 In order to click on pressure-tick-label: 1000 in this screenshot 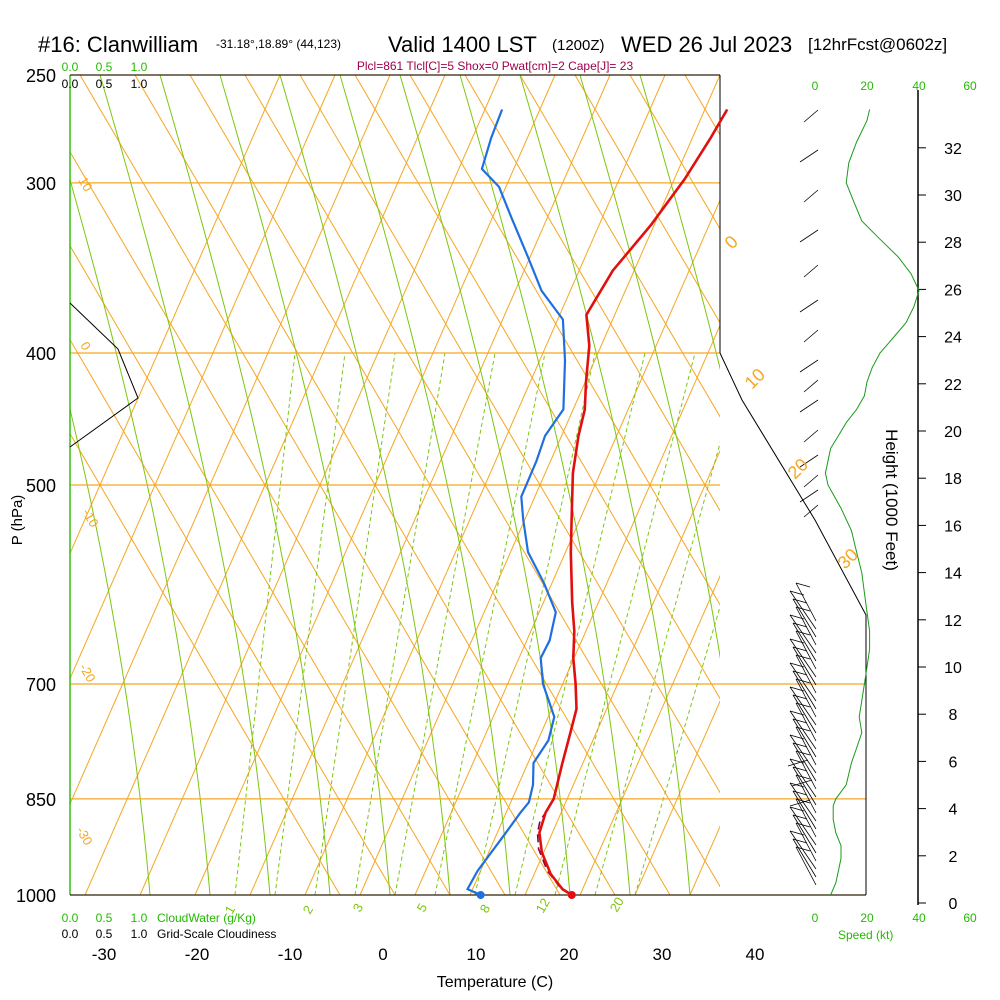, I will do `click(36, 896)`.